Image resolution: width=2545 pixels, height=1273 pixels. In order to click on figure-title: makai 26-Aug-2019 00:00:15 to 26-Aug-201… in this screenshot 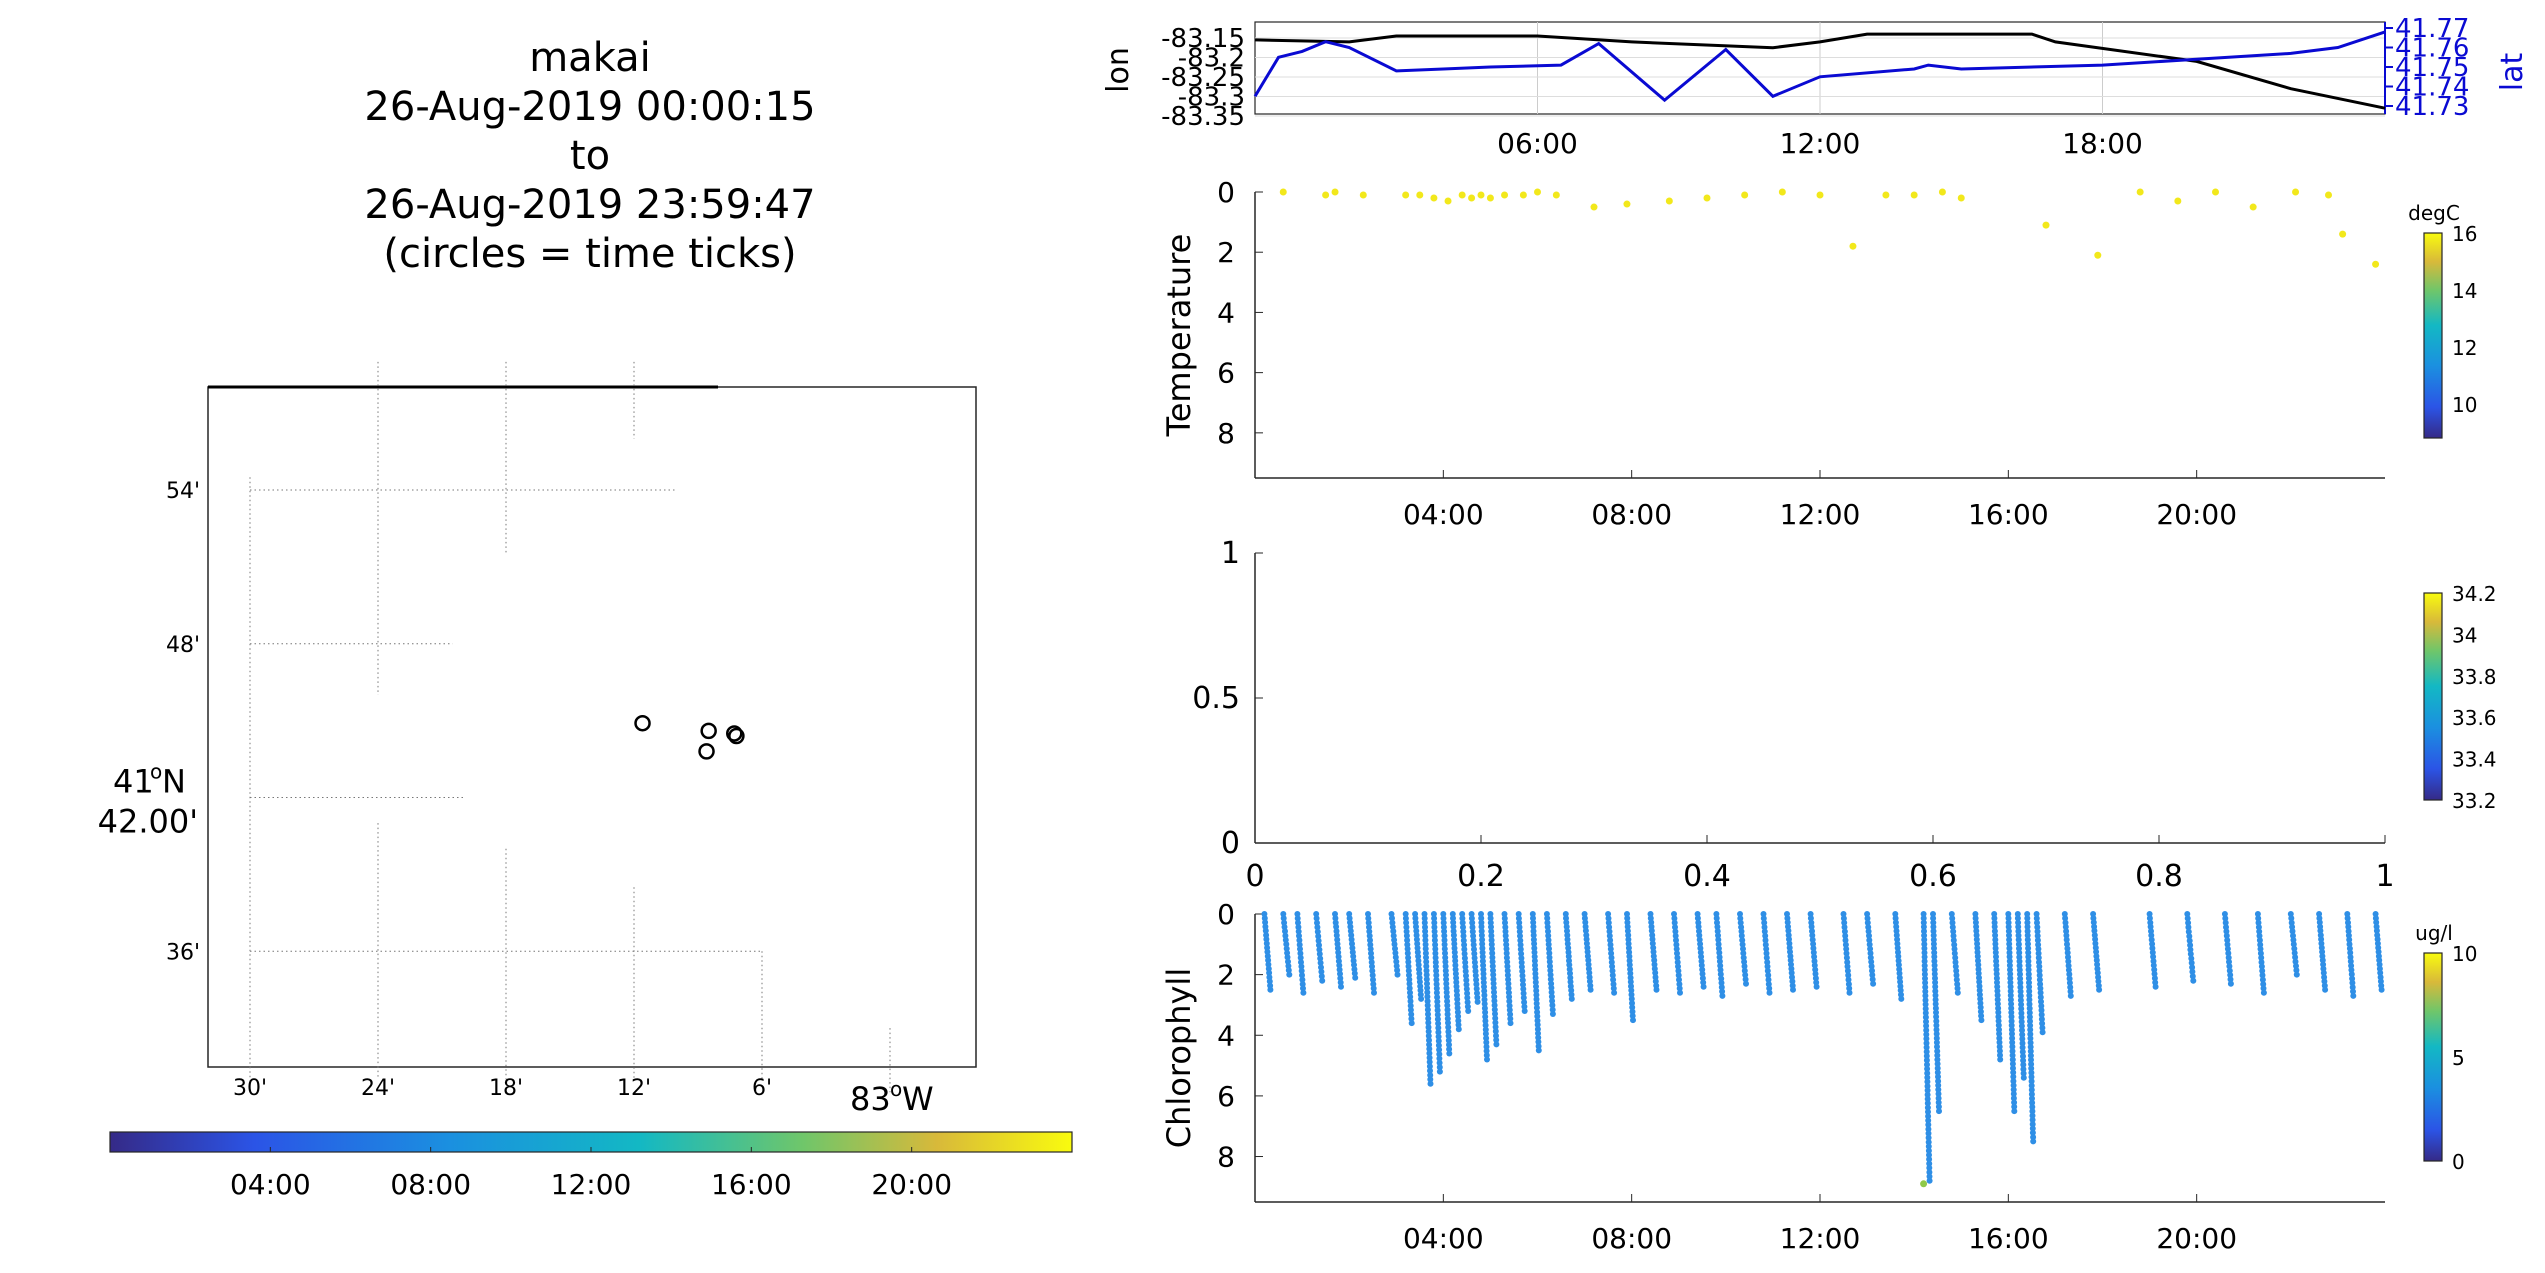, I will do `click(590, 156)`.